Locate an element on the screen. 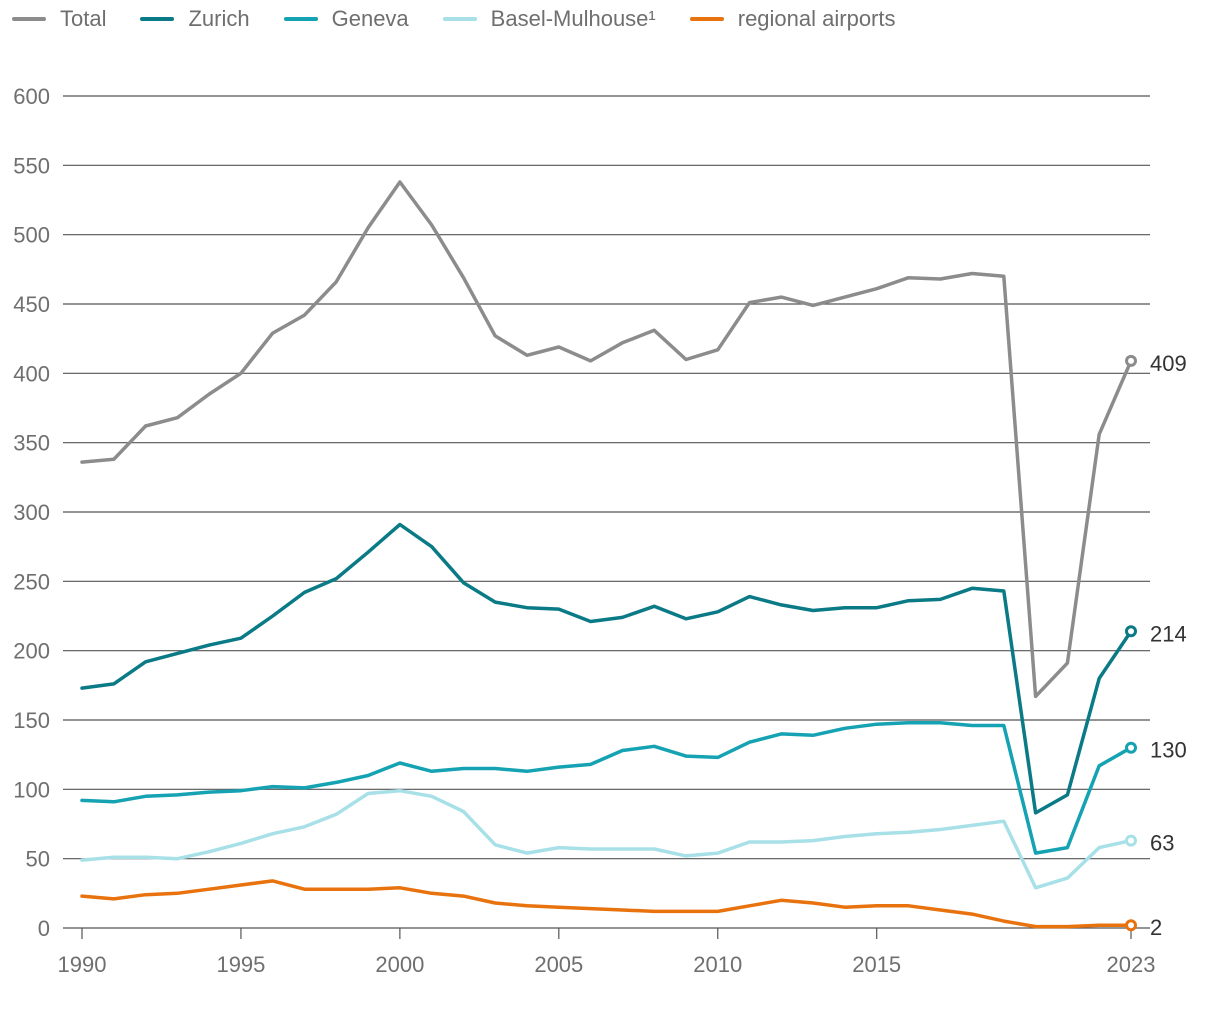 The image size is (1220, 1020). legend-item: Total is located at coordinates (59, 19).